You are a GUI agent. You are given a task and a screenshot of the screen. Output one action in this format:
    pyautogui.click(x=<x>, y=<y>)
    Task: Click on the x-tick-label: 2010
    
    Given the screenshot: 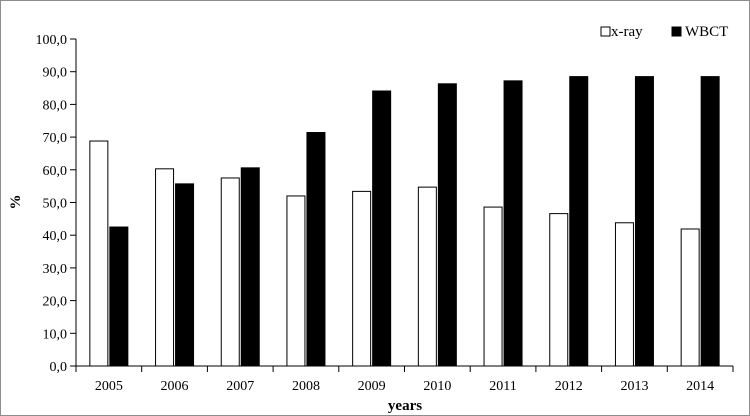 What is the action you would take?
    pyautogui.click(x=437, y=386)
    